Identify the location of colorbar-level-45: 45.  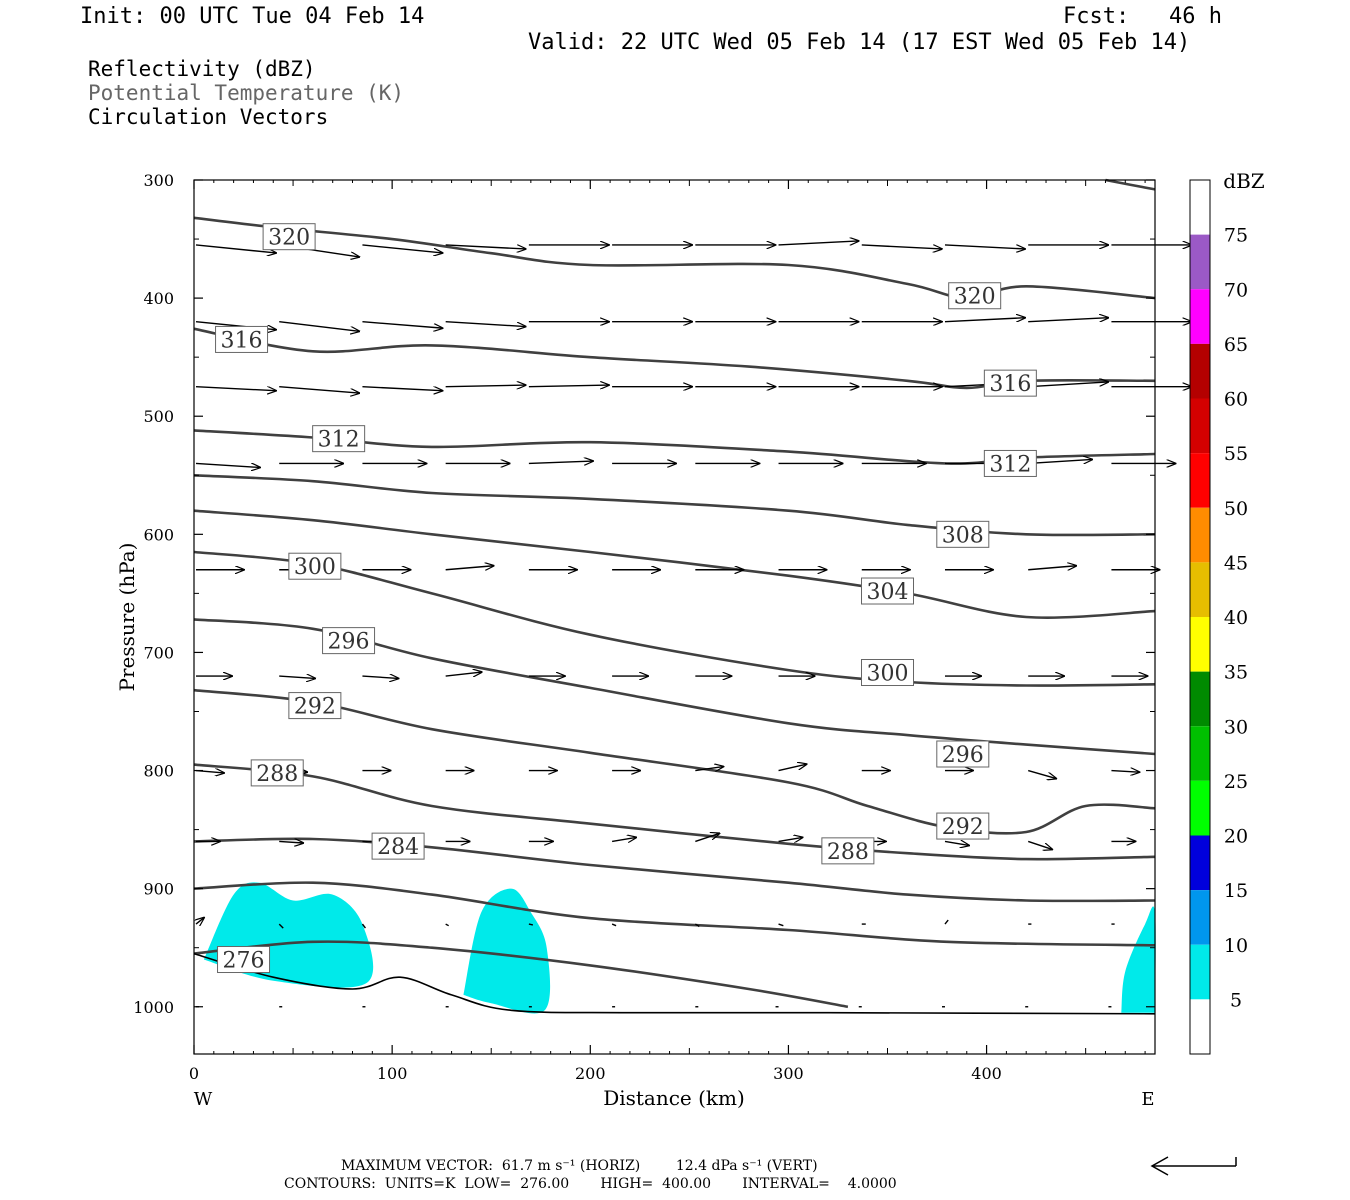
(1236, 563).